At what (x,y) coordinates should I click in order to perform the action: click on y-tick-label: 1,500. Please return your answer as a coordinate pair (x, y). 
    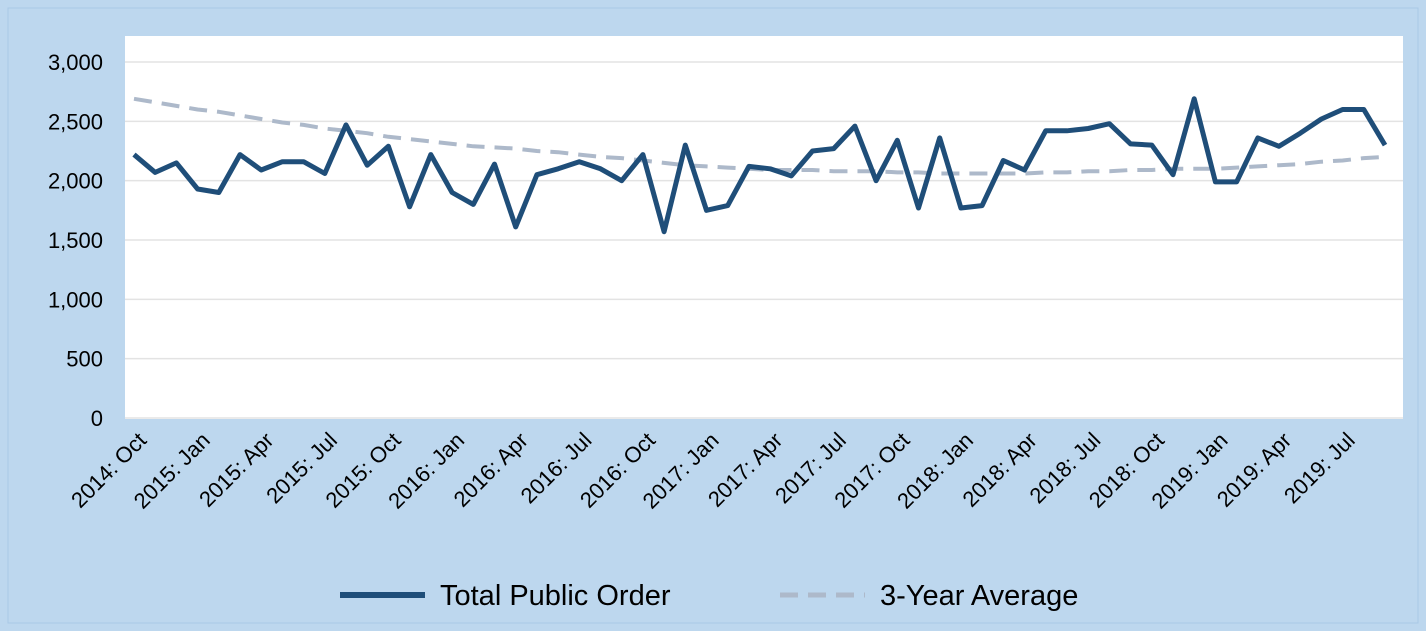
    Looking at the image, I should click on (75, 240).